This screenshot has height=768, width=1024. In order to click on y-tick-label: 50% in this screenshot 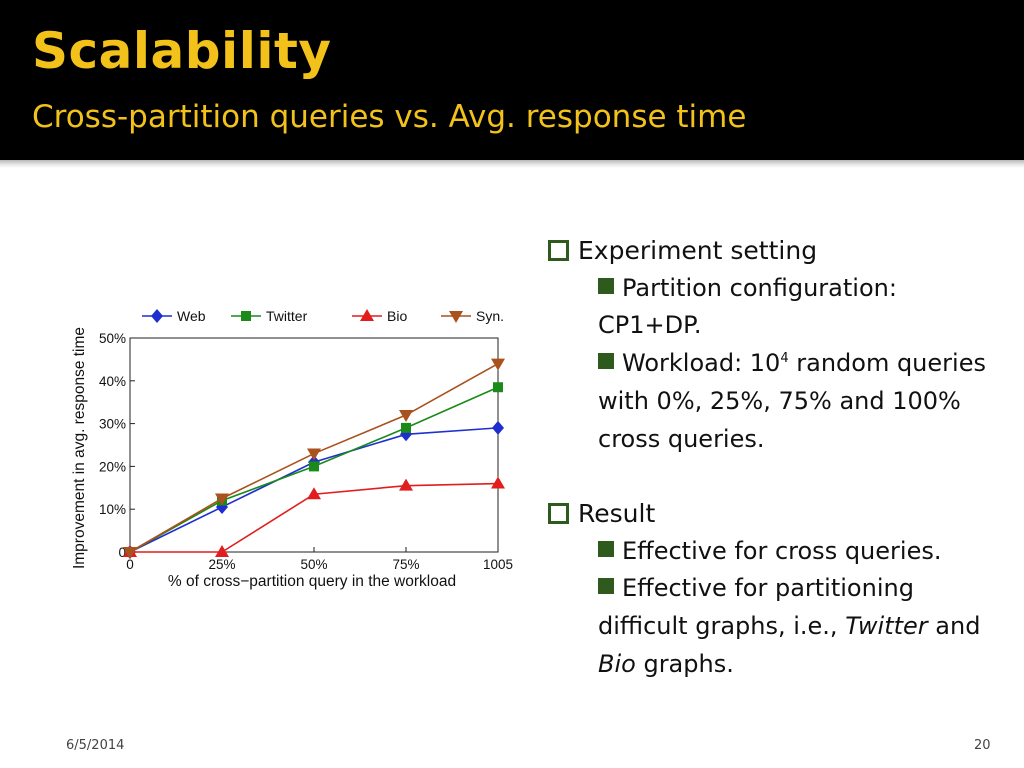, I will do `click(112, 338)`.